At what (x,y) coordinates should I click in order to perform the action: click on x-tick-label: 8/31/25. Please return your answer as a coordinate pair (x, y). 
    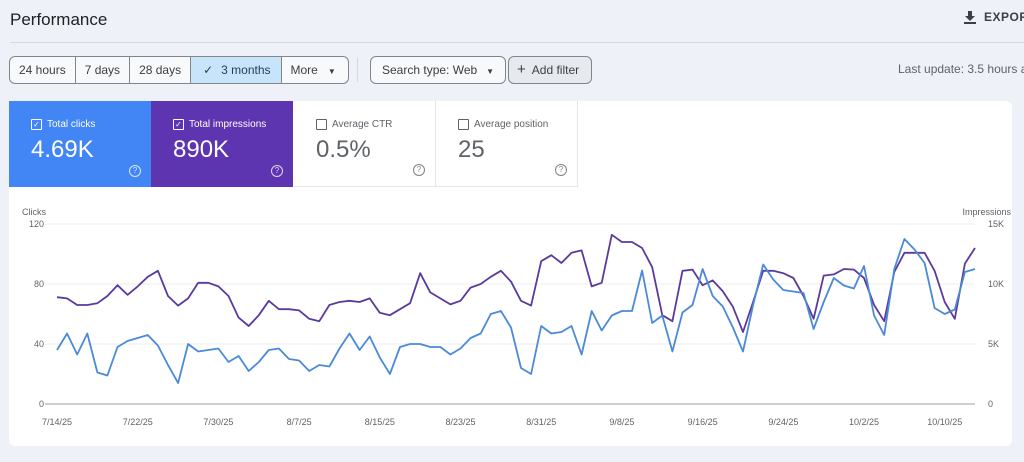
    Looking at the image, I should click on (541, 422).